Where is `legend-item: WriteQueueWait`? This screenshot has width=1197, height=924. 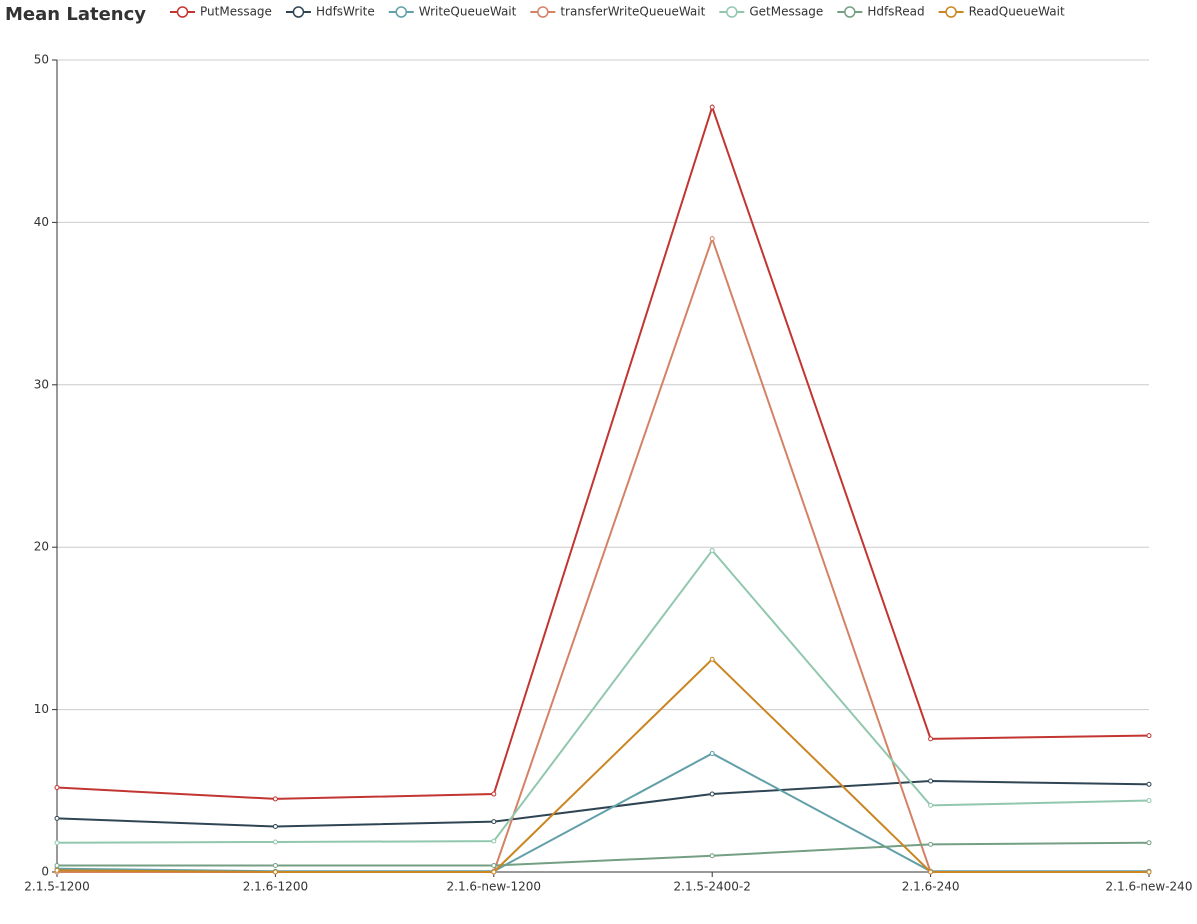
legend-item: WriteQueueWait is located at coordinates (452, 12).